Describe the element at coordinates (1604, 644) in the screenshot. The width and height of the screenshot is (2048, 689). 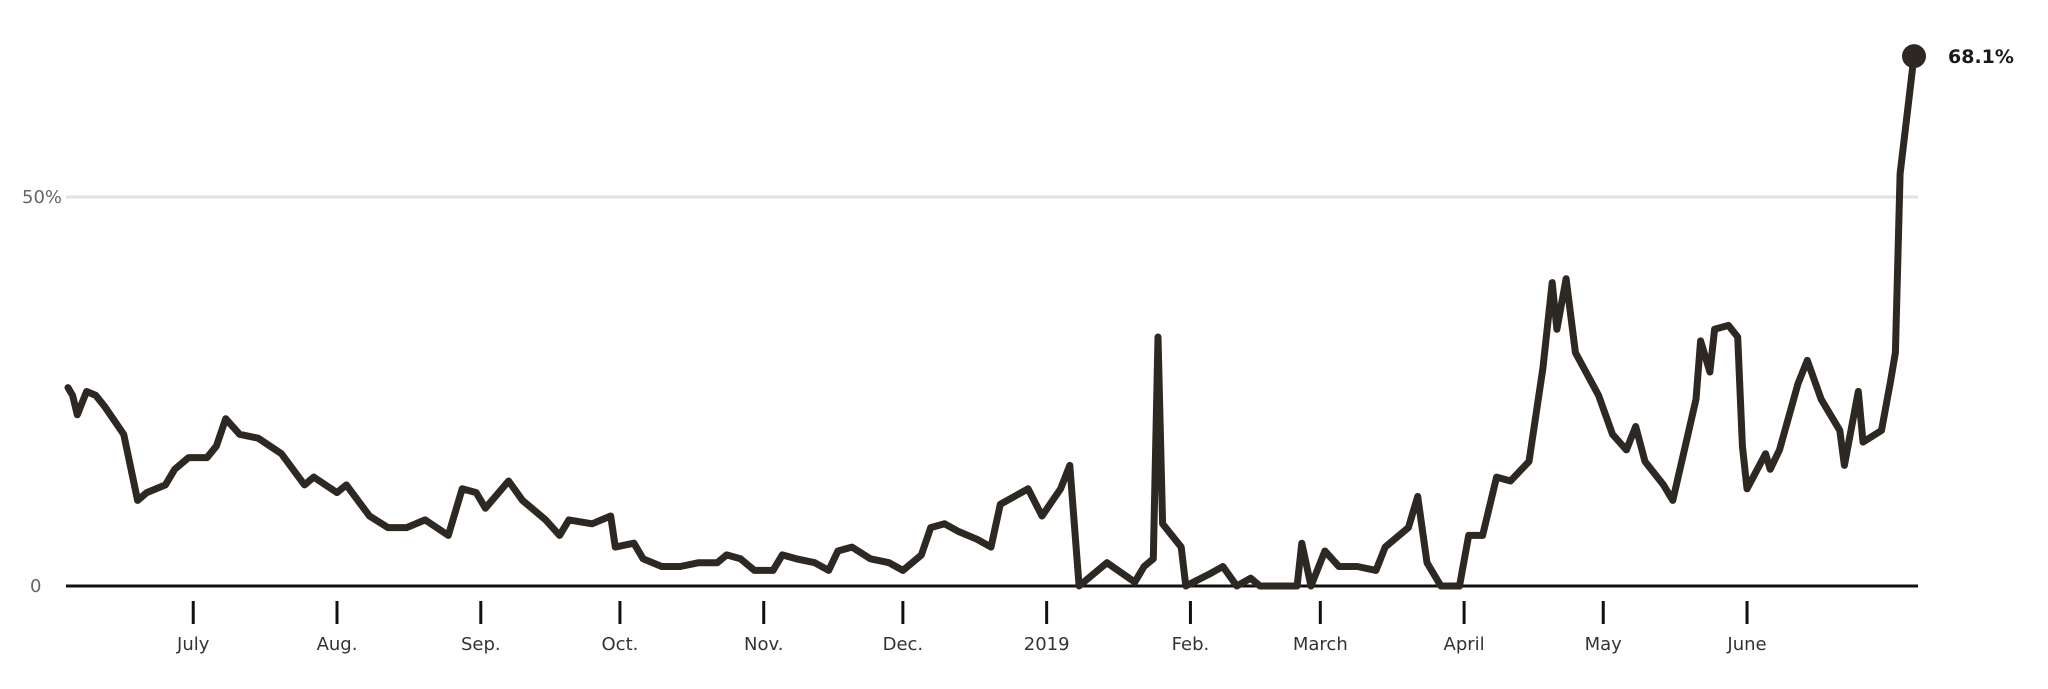
I see `x-tick-label: May` at that location.